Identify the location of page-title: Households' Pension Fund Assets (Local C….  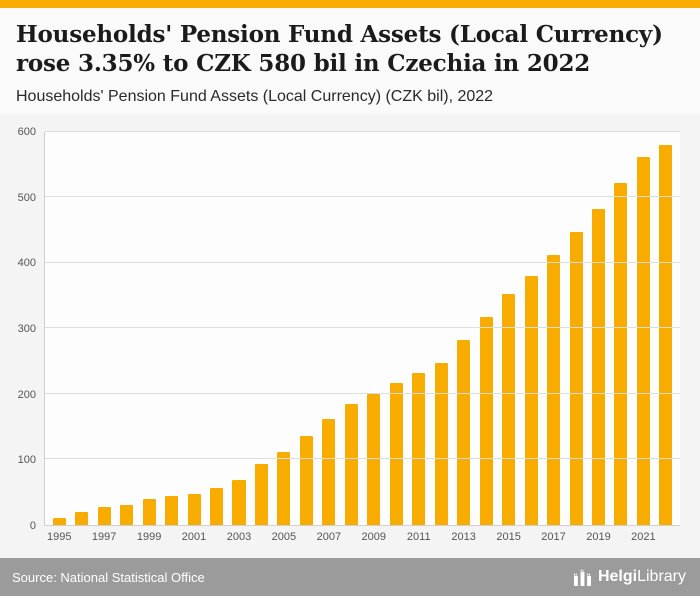
(339, 49).